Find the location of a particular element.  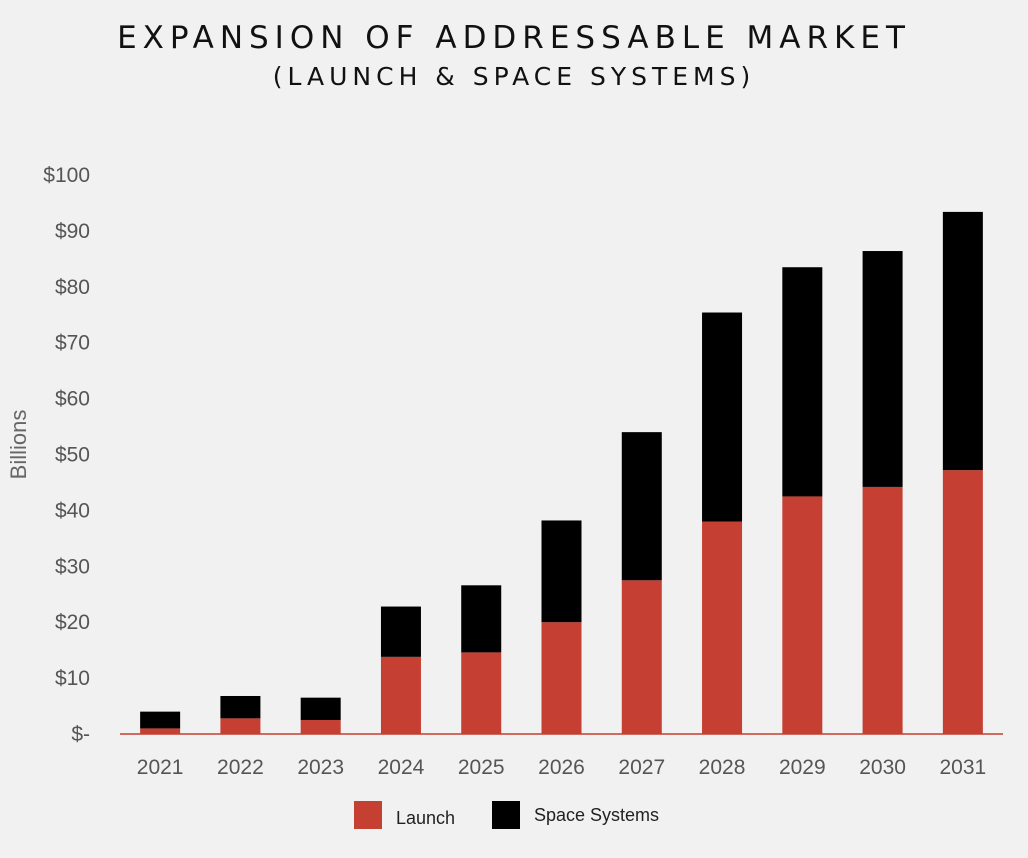

chart-subtitle: (LAUNCH & SPACE SYSTEMS) is located at coordinates (514, 76).